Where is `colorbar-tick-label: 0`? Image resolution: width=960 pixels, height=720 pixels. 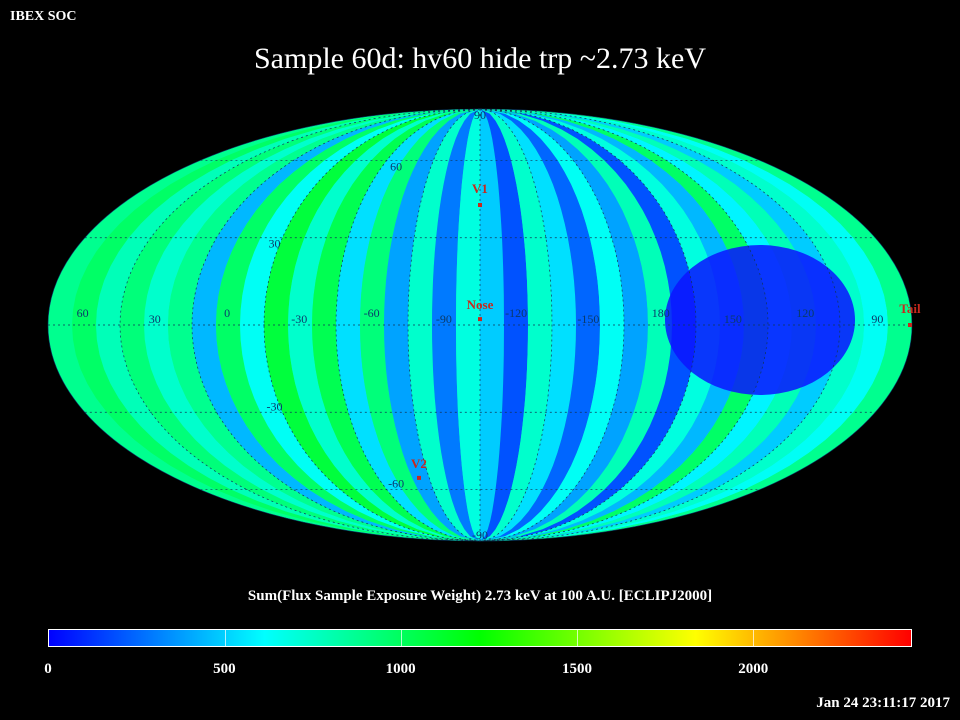
colorbar-tick-label: 0 is located at coordinates (48, 669).